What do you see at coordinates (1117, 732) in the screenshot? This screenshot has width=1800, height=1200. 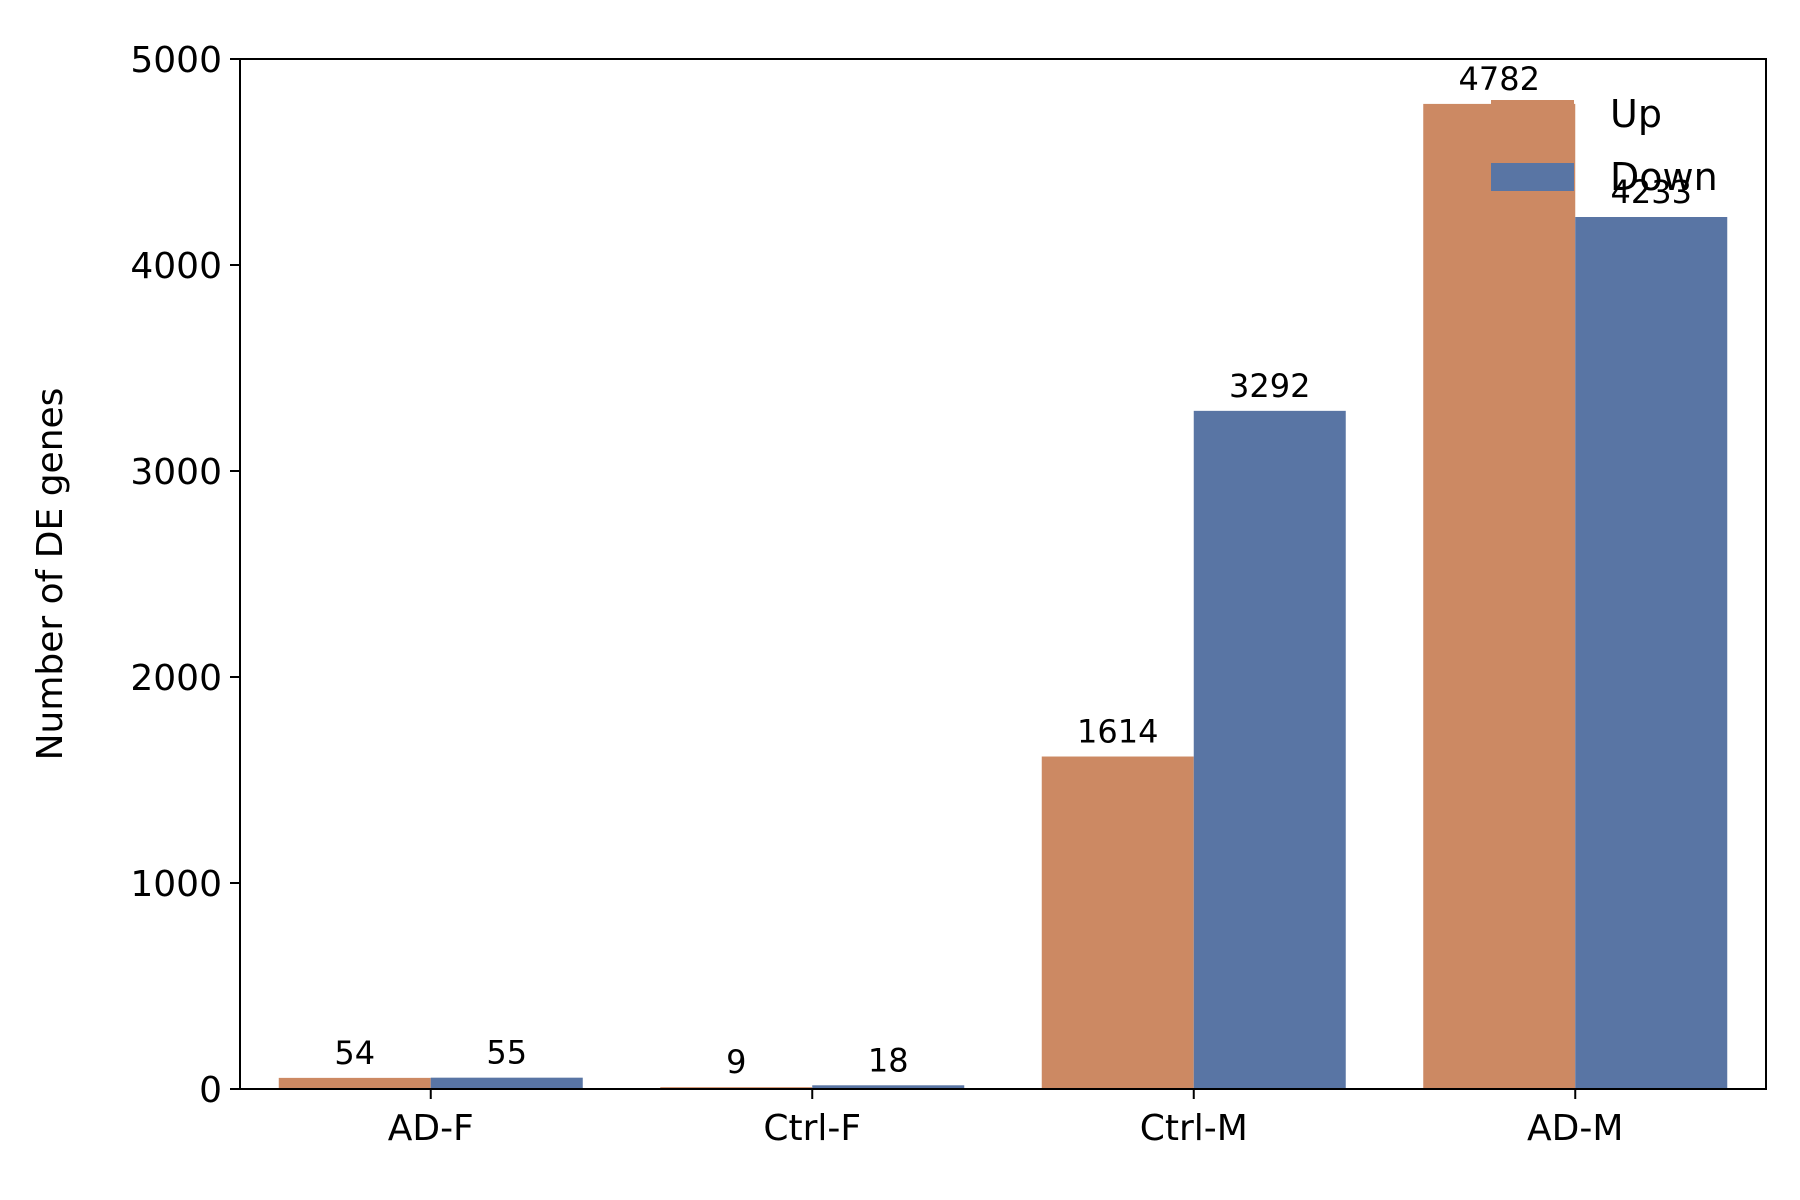 I see `bar-value-label-up-ctrl-m: 1614` at bounding box center [1117, 732].